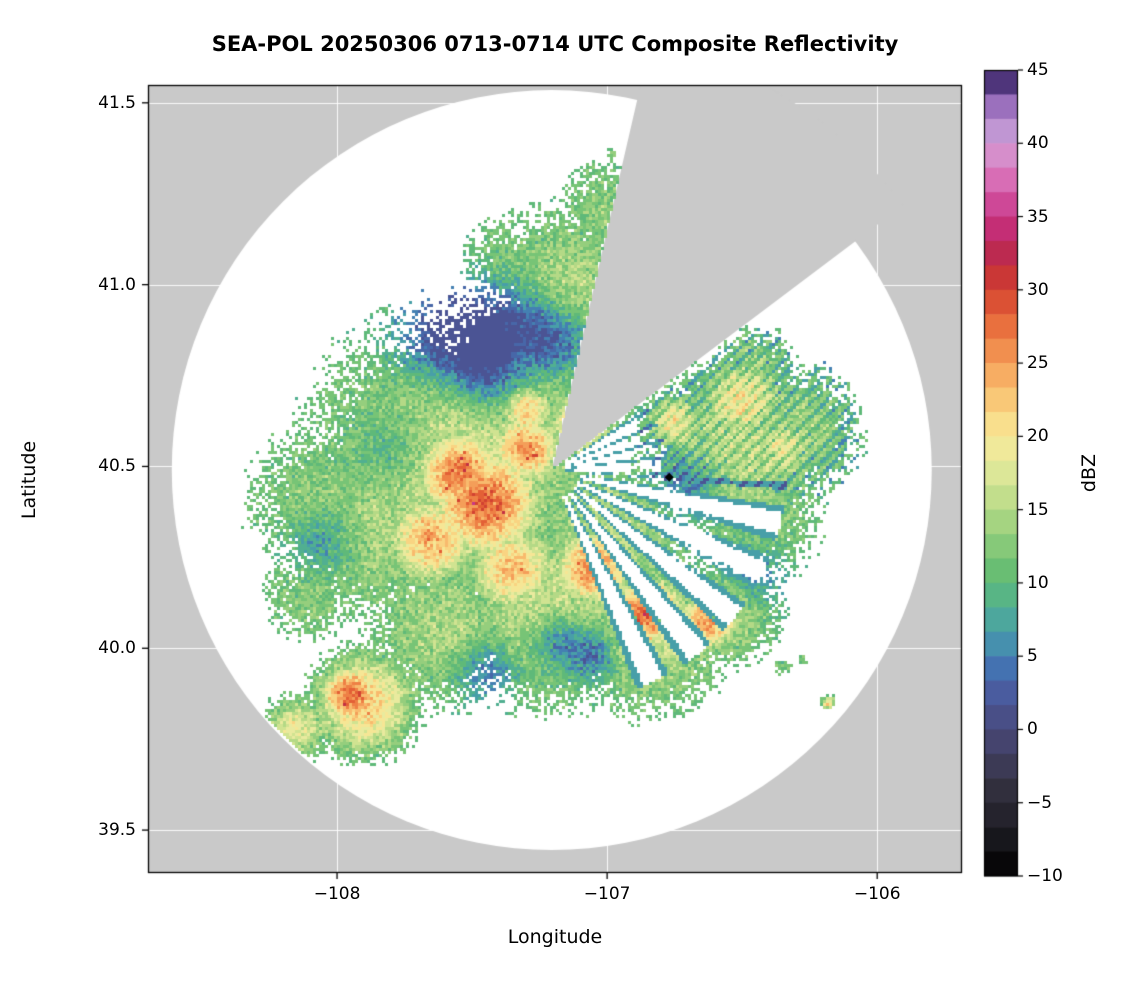 The height and width of the screenshot is (990, 1146). What do you see at coordinates (1040, 802) in the screenshot?
I see `colorbar-tick-label: −5` at bounding box center [1040, 802].